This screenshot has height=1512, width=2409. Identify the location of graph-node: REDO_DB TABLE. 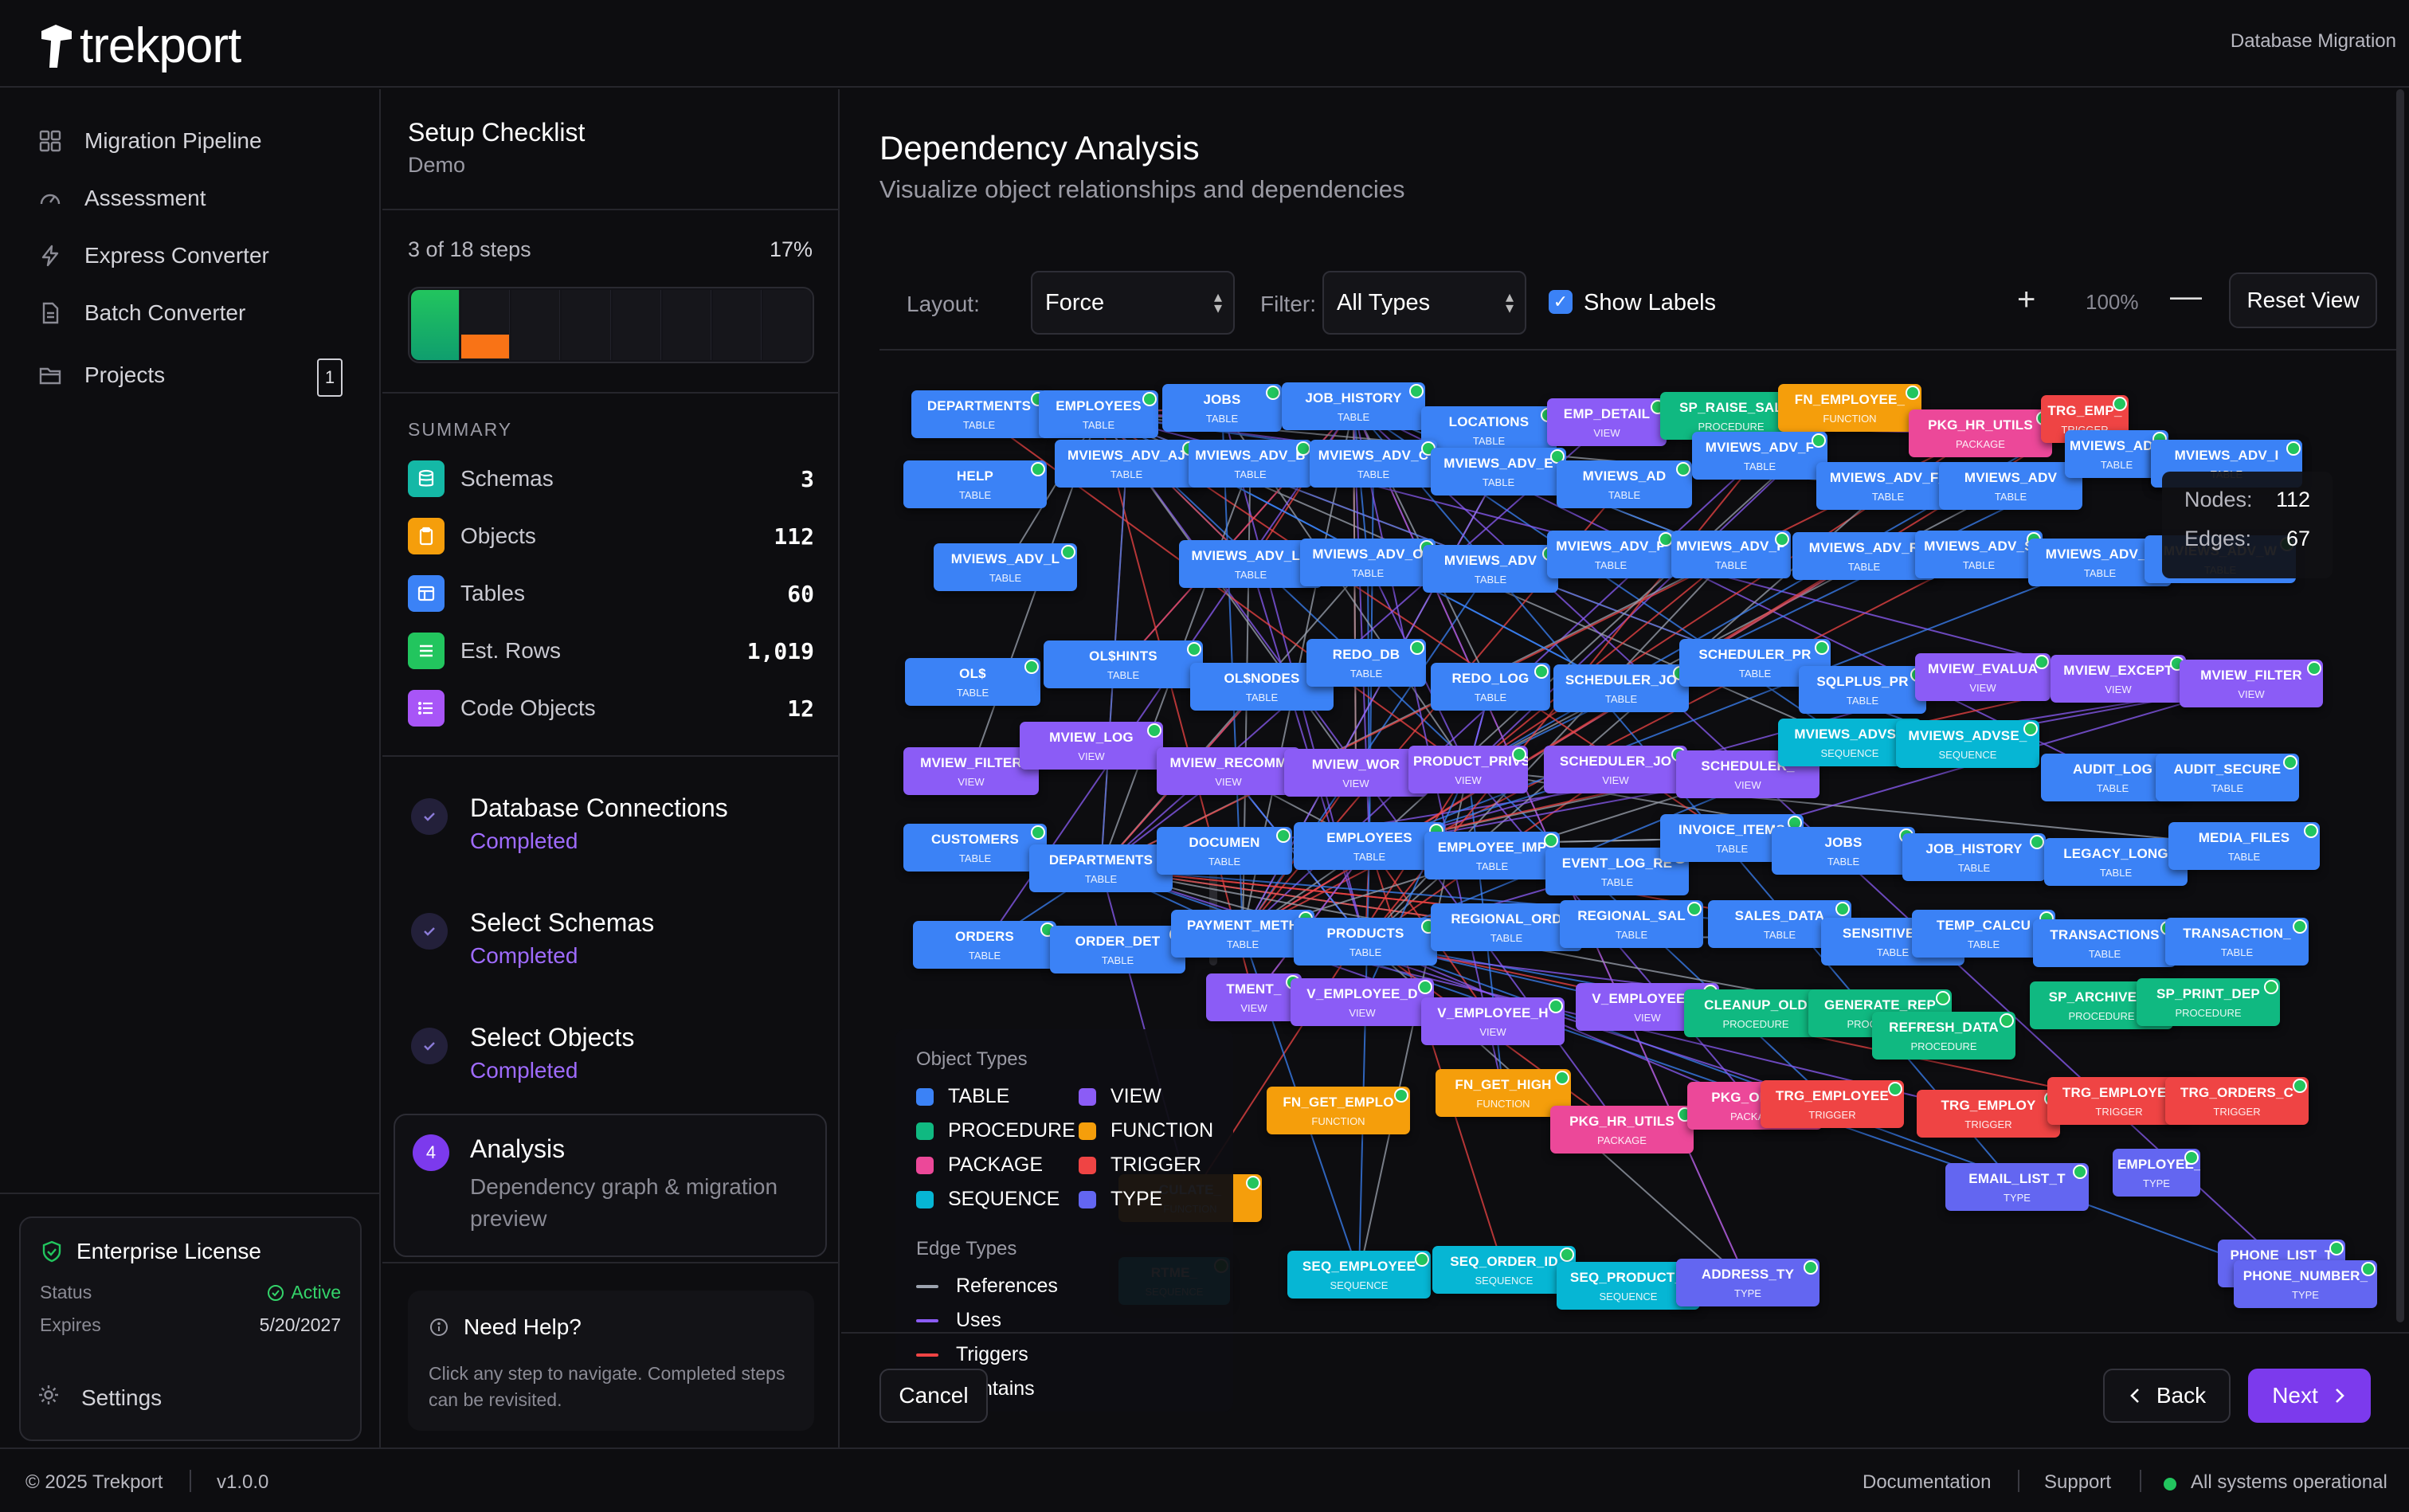
(1366, 663).